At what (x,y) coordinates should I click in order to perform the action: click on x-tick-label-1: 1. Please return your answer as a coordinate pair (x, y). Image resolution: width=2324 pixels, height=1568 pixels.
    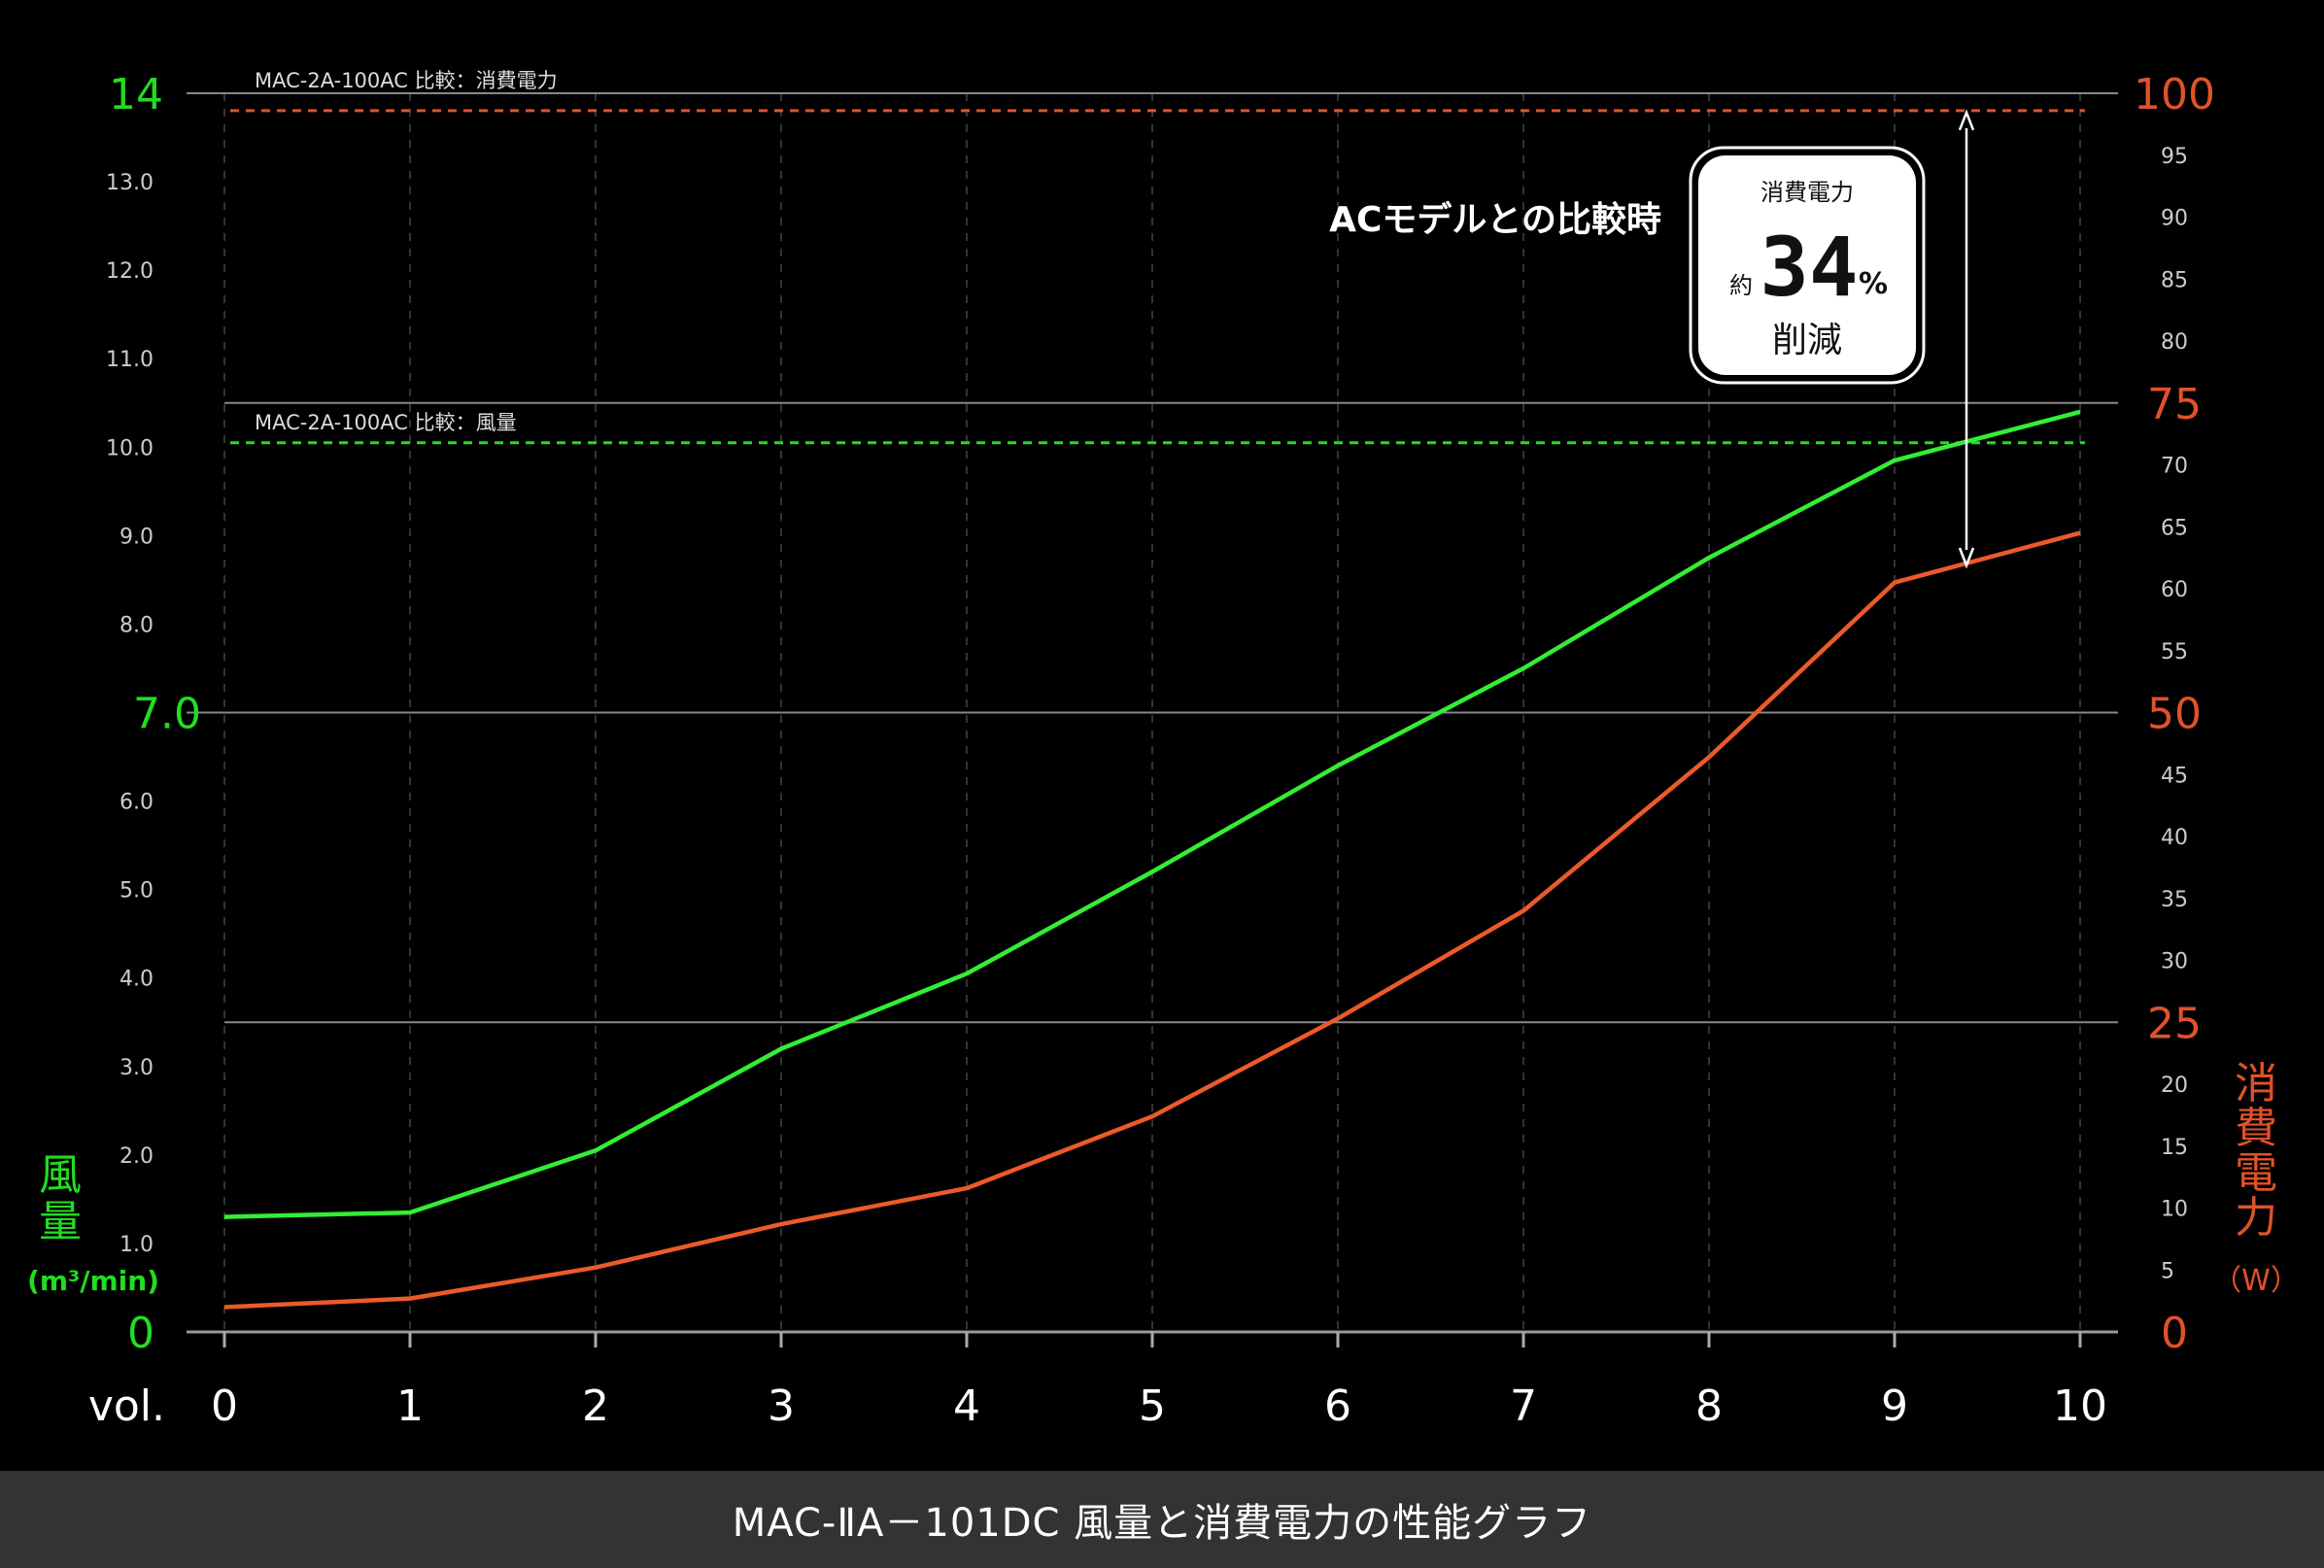
    Looking at the image, I should click on (410, 1406).